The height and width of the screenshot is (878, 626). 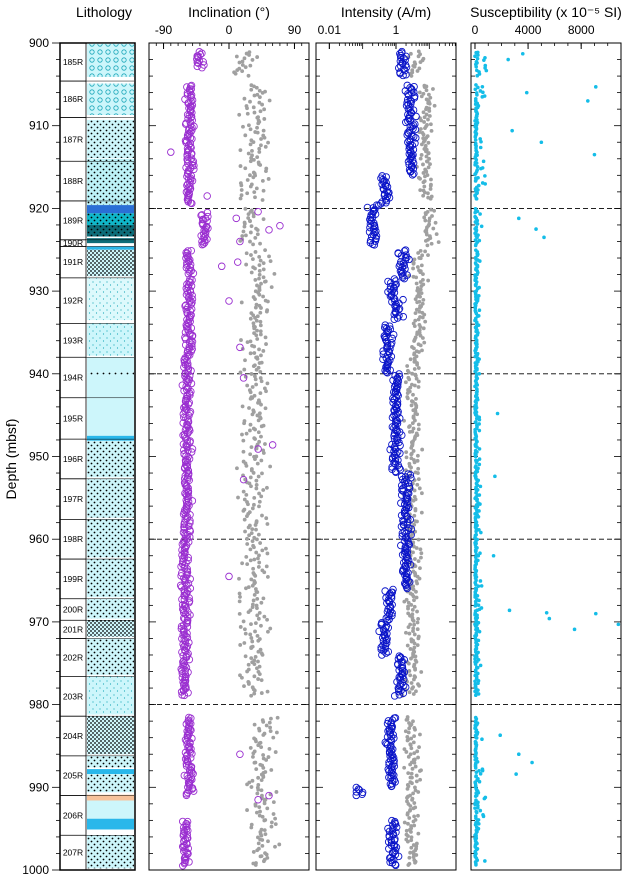 I want to click on x-tick-label: 1, so click(x=396, y=30).